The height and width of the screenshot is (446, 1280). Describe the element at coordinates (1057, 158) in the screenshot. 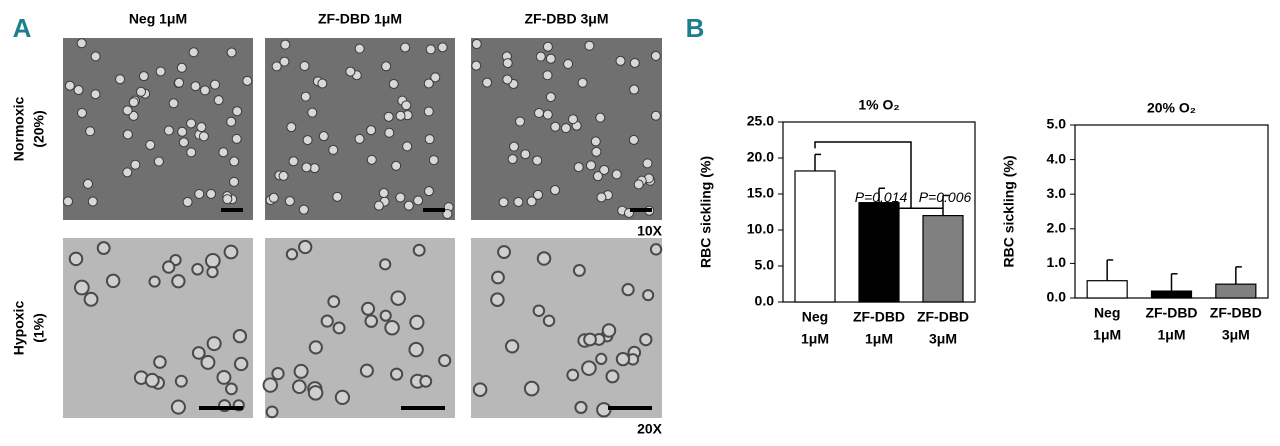

I see `y-tick-label: 4.0` at that location.